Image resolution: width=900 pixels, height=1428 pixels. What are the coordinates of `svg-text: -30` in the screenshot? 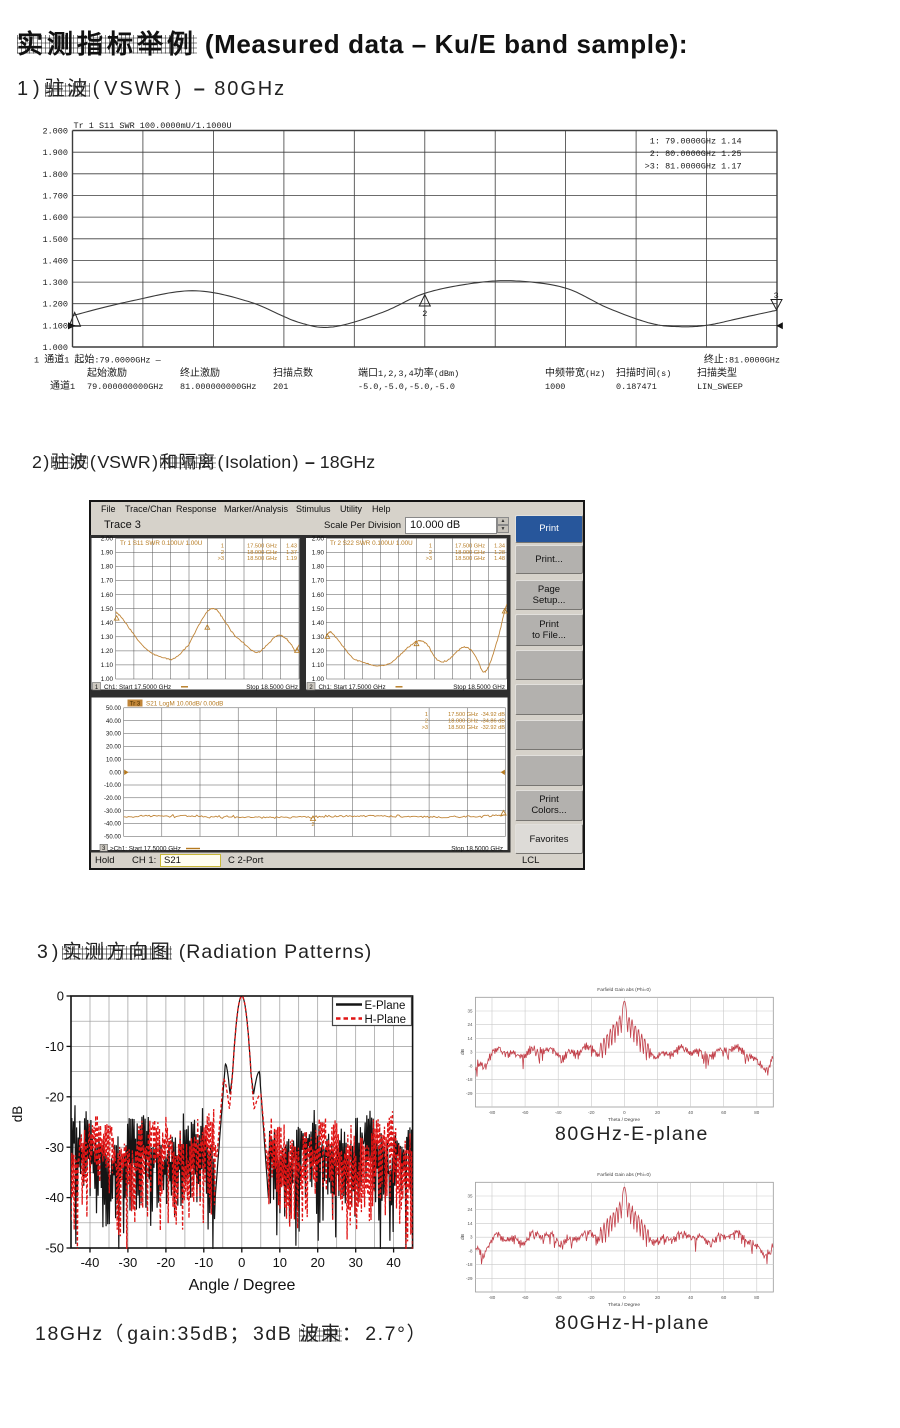 It's located at (54, 1147).